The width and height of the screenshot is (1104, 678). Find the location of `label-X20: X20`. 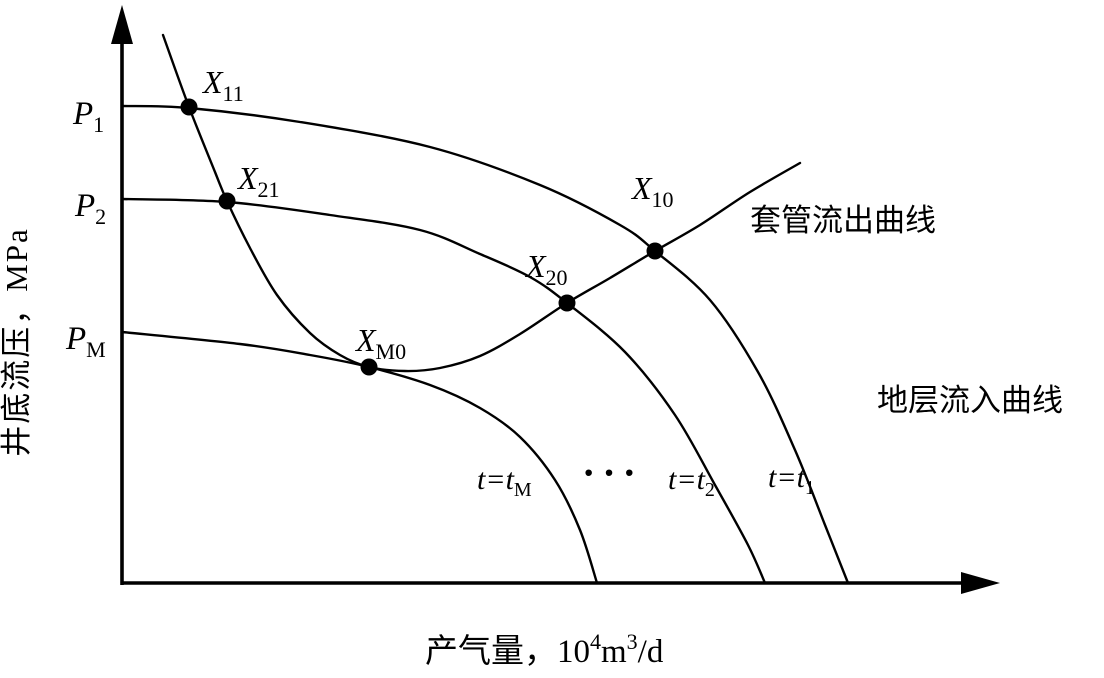

label-X20: X20 is located at coordinates (546, 269).